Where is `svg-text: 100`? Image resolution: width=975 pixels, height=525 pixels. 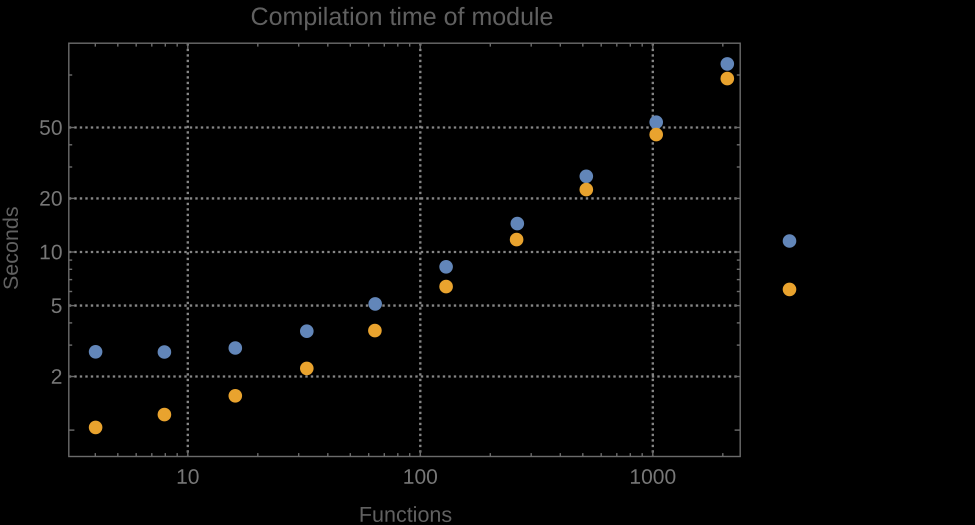
svg-text: 100 is located at coordinates (420, 477).